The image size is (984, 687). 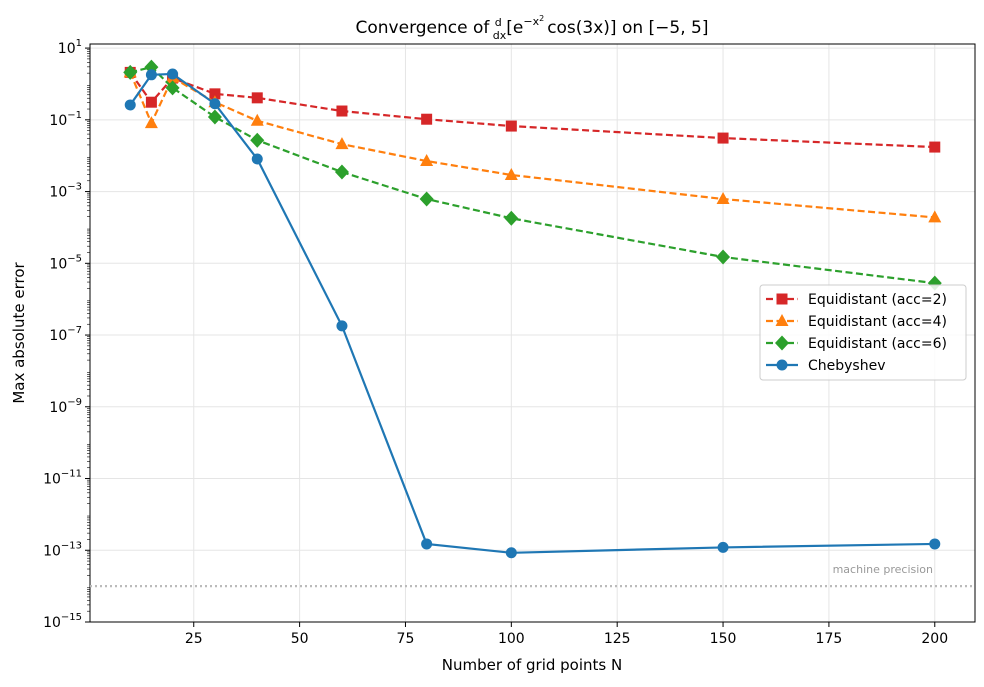 I want to click on y-tick-label: 10⁻⁷, so click(x=65, y=334).